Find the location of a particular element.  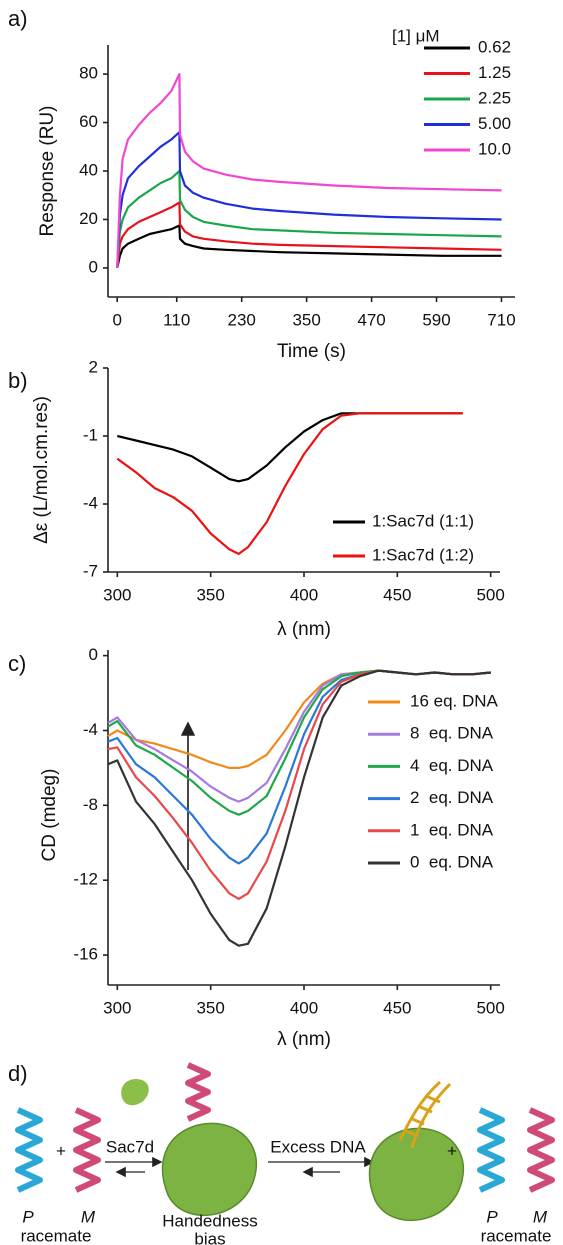

protein-small is located at coordinates (135, 1092).